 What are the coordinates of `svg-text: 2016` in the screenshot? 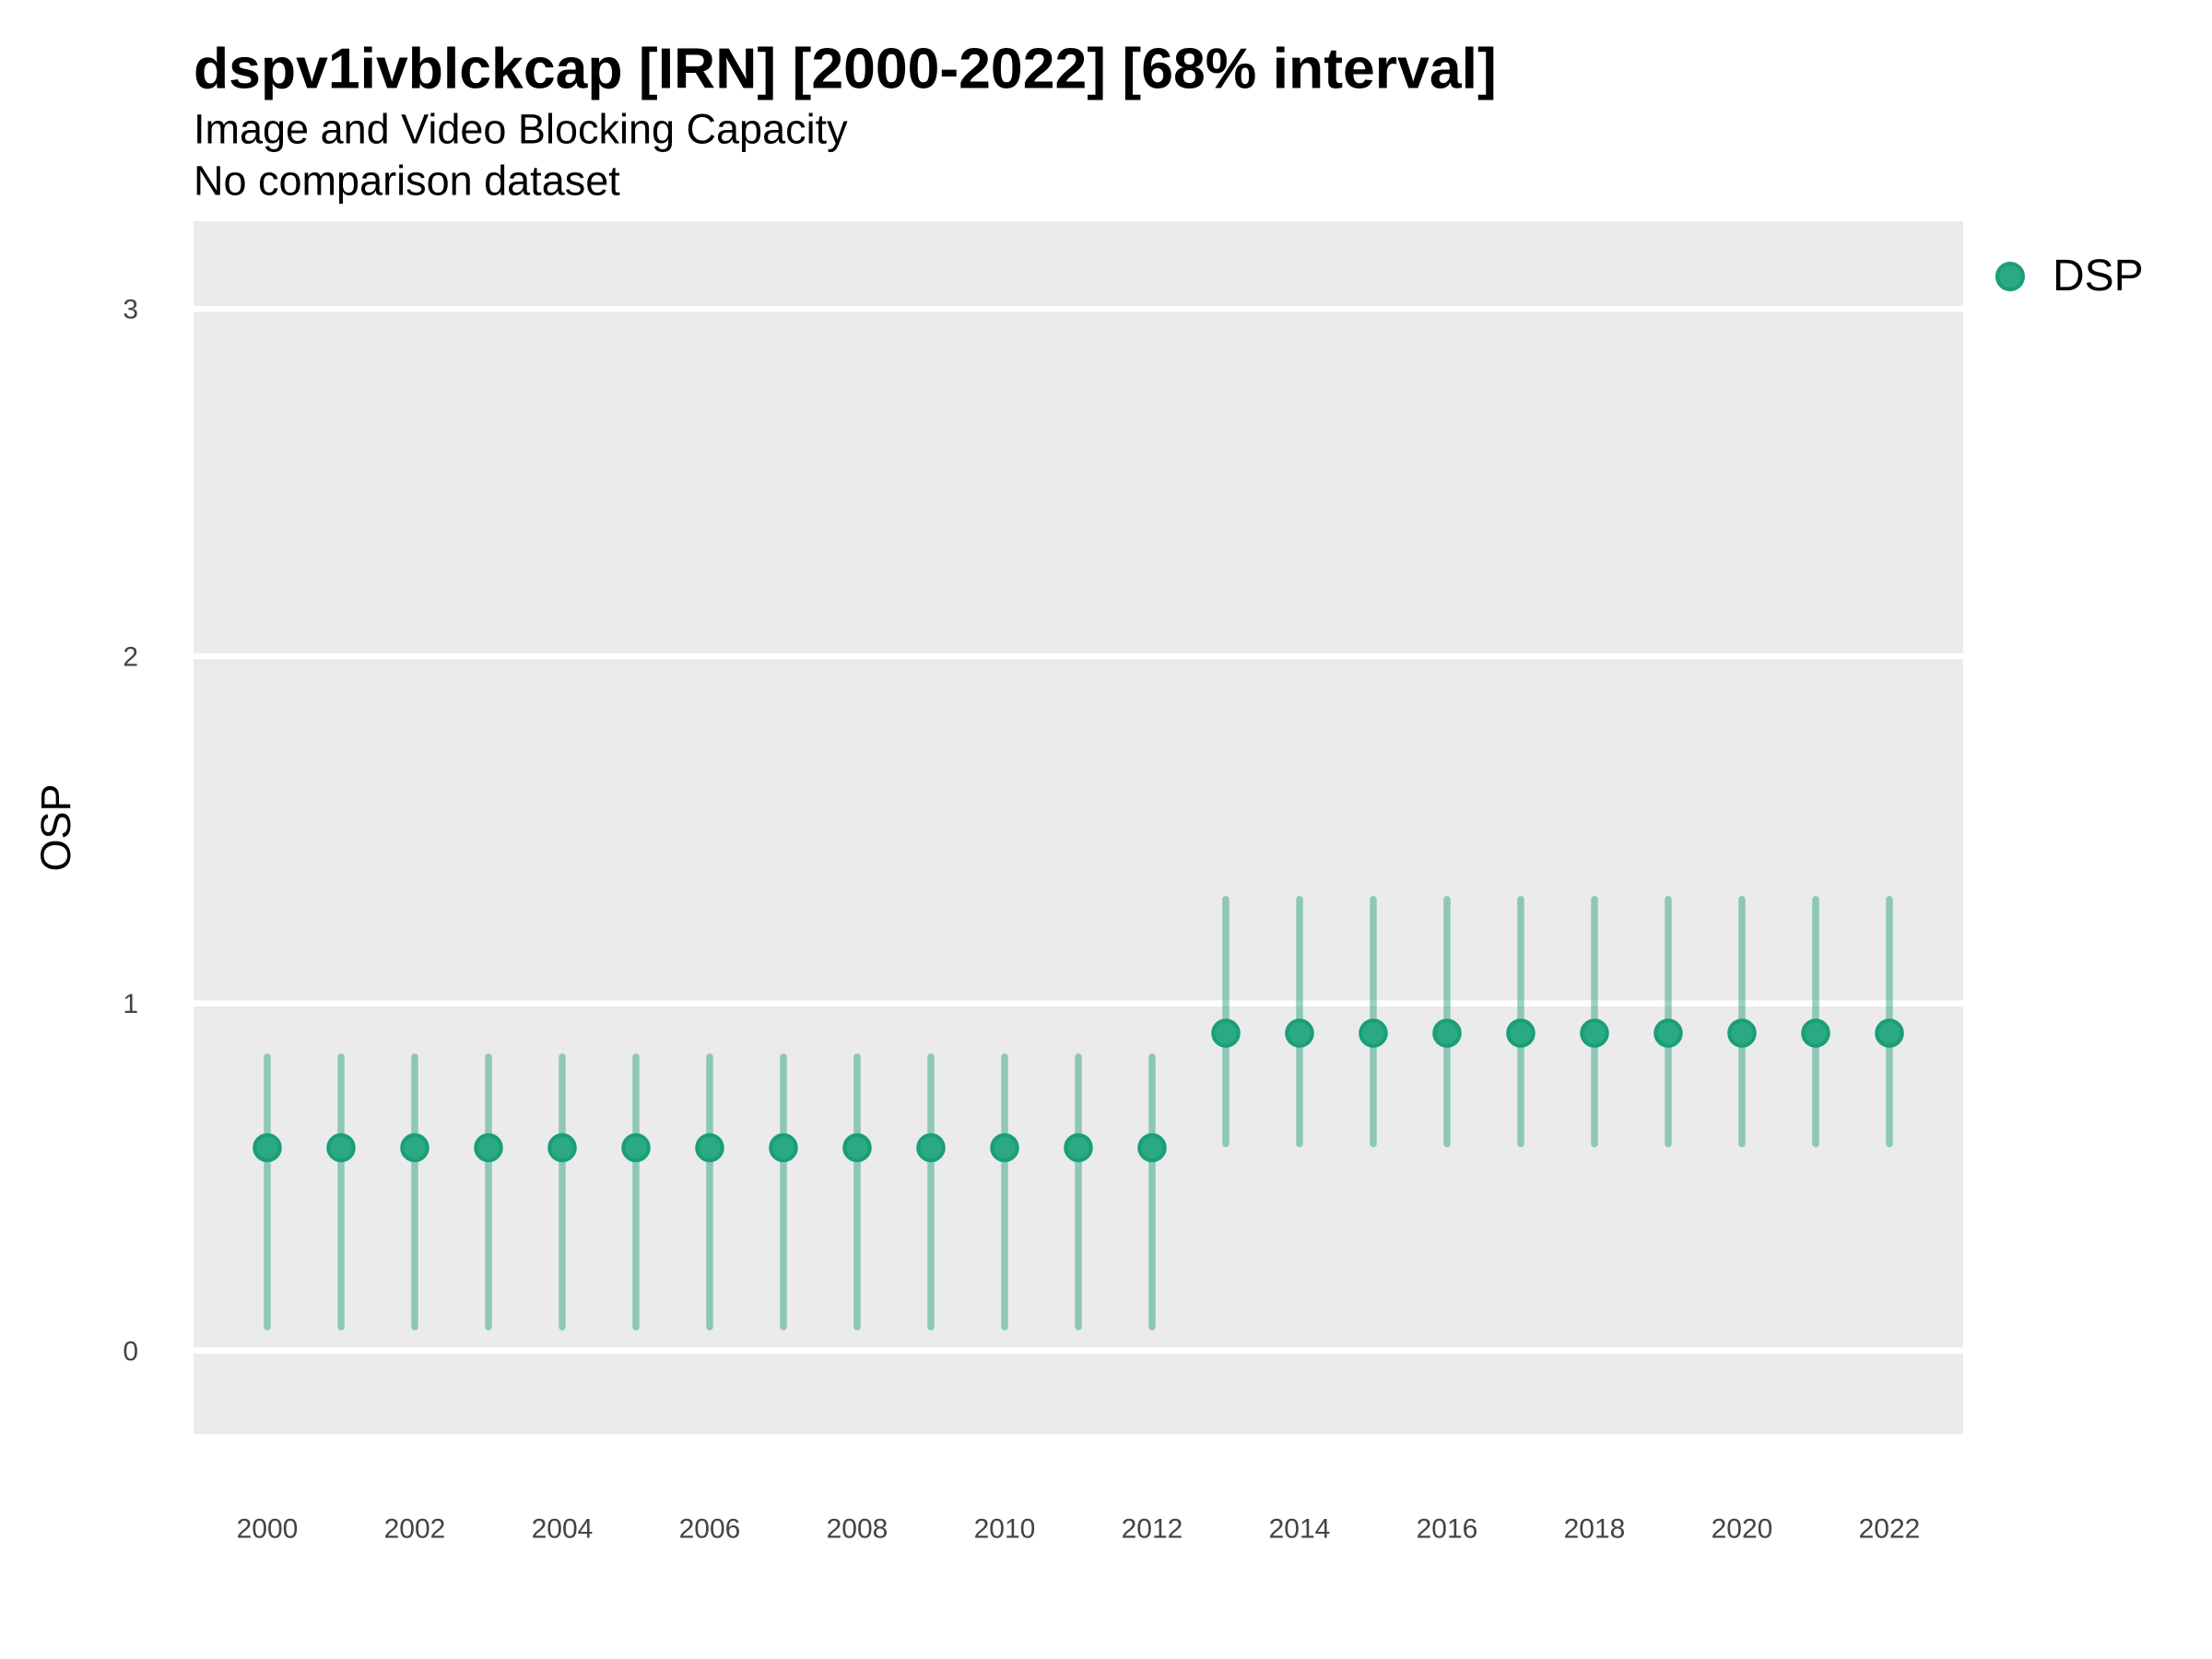 It's located at (1447, 1529).